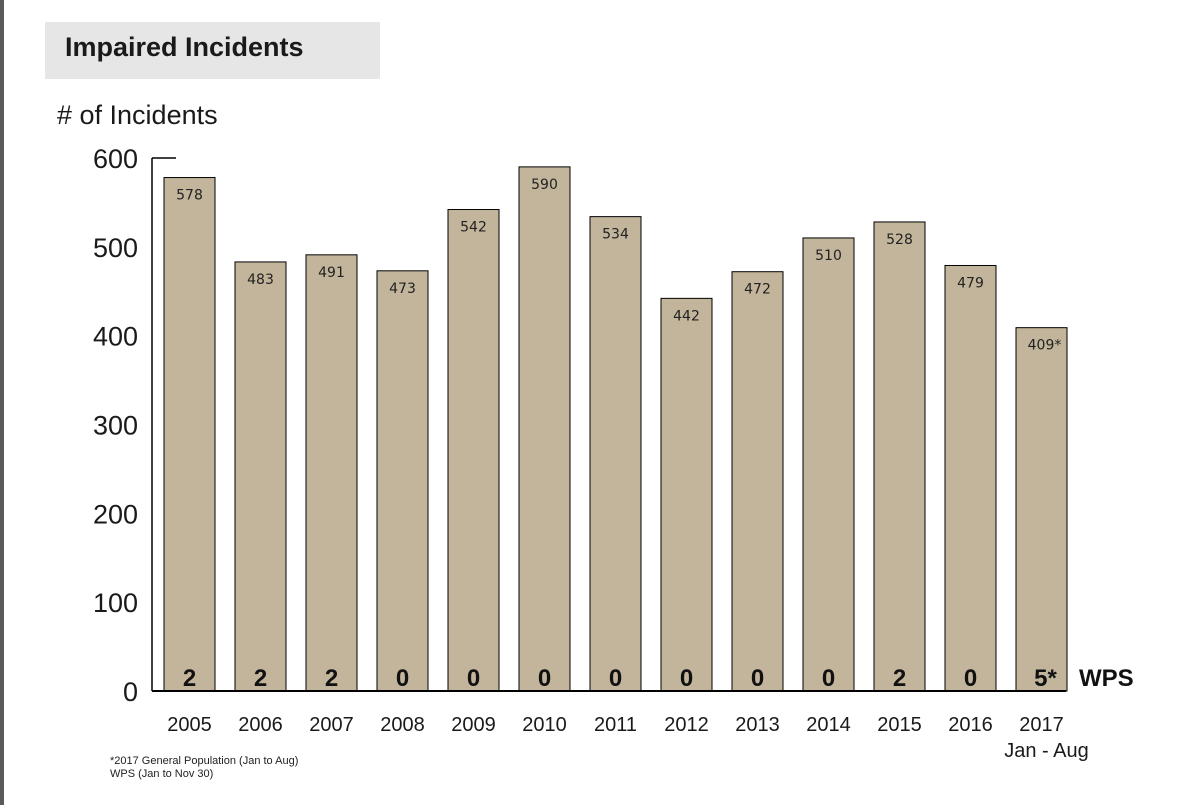  Describe the element at coordinates (544, 429) in the screenshot. I see `bar-2010` at that location.